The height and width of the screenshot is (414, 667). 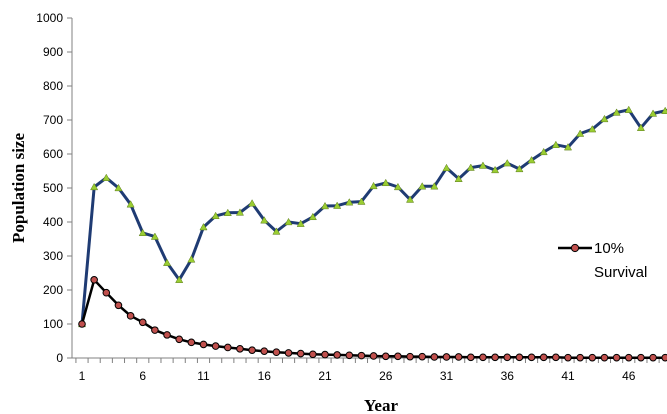 I want to click on y-tick-label: 0, so click(x=59, y=358).